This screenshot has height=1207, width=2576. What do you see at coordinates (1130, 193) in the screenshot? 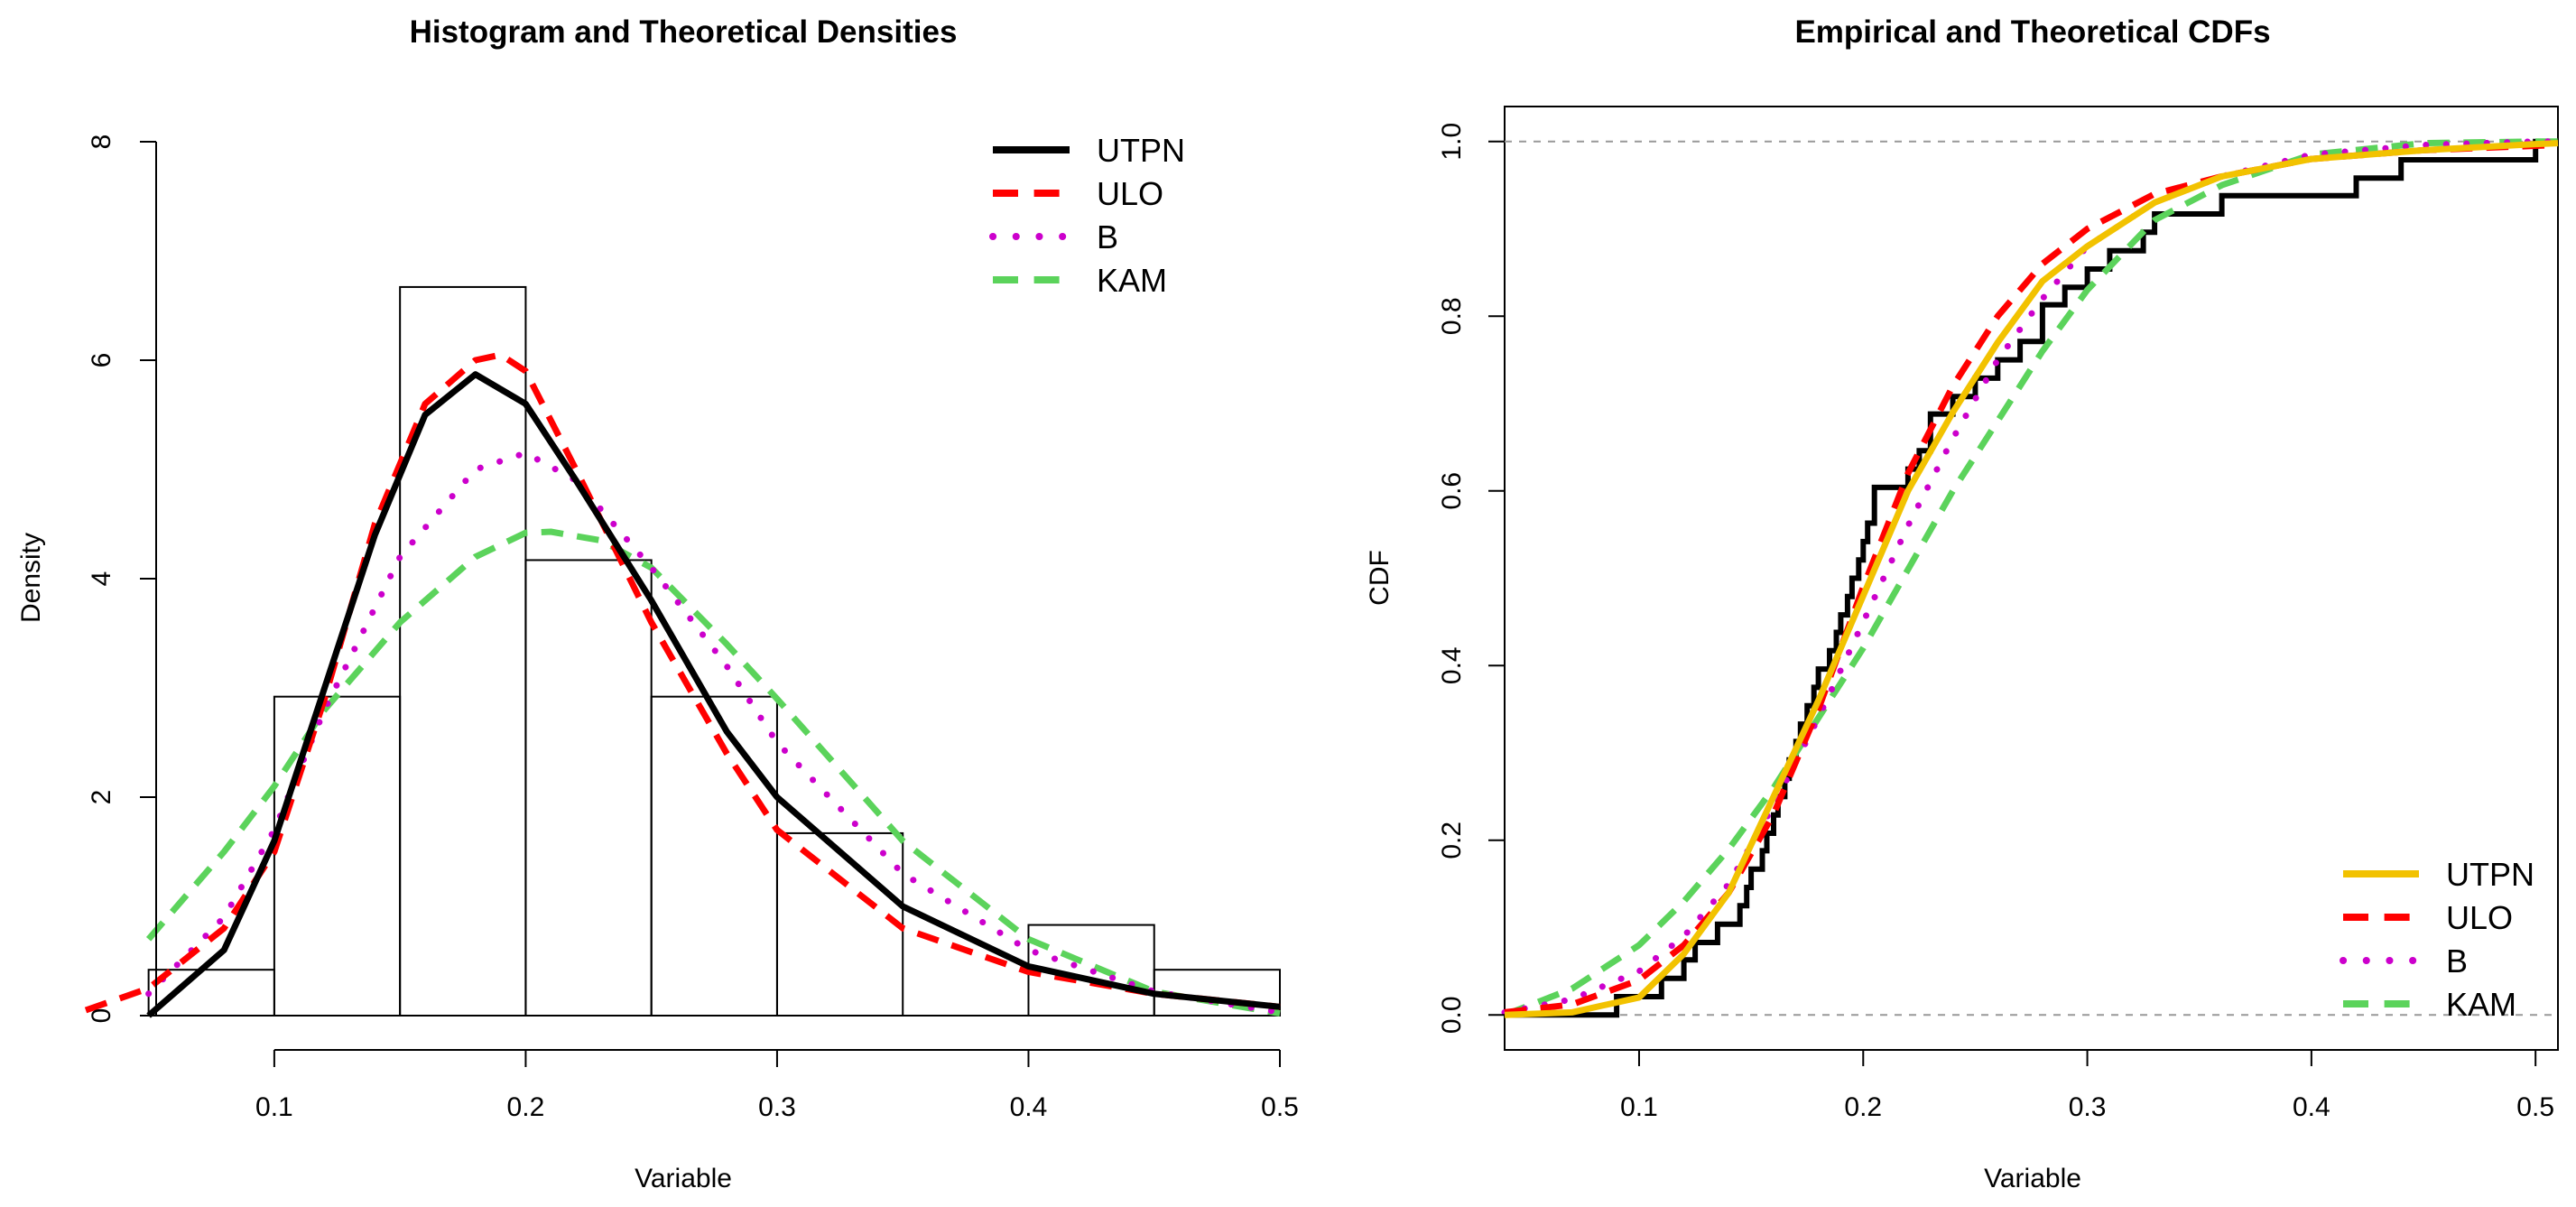
I see `legend-label-ulo: ULO` at bounding box center [1130, 193].